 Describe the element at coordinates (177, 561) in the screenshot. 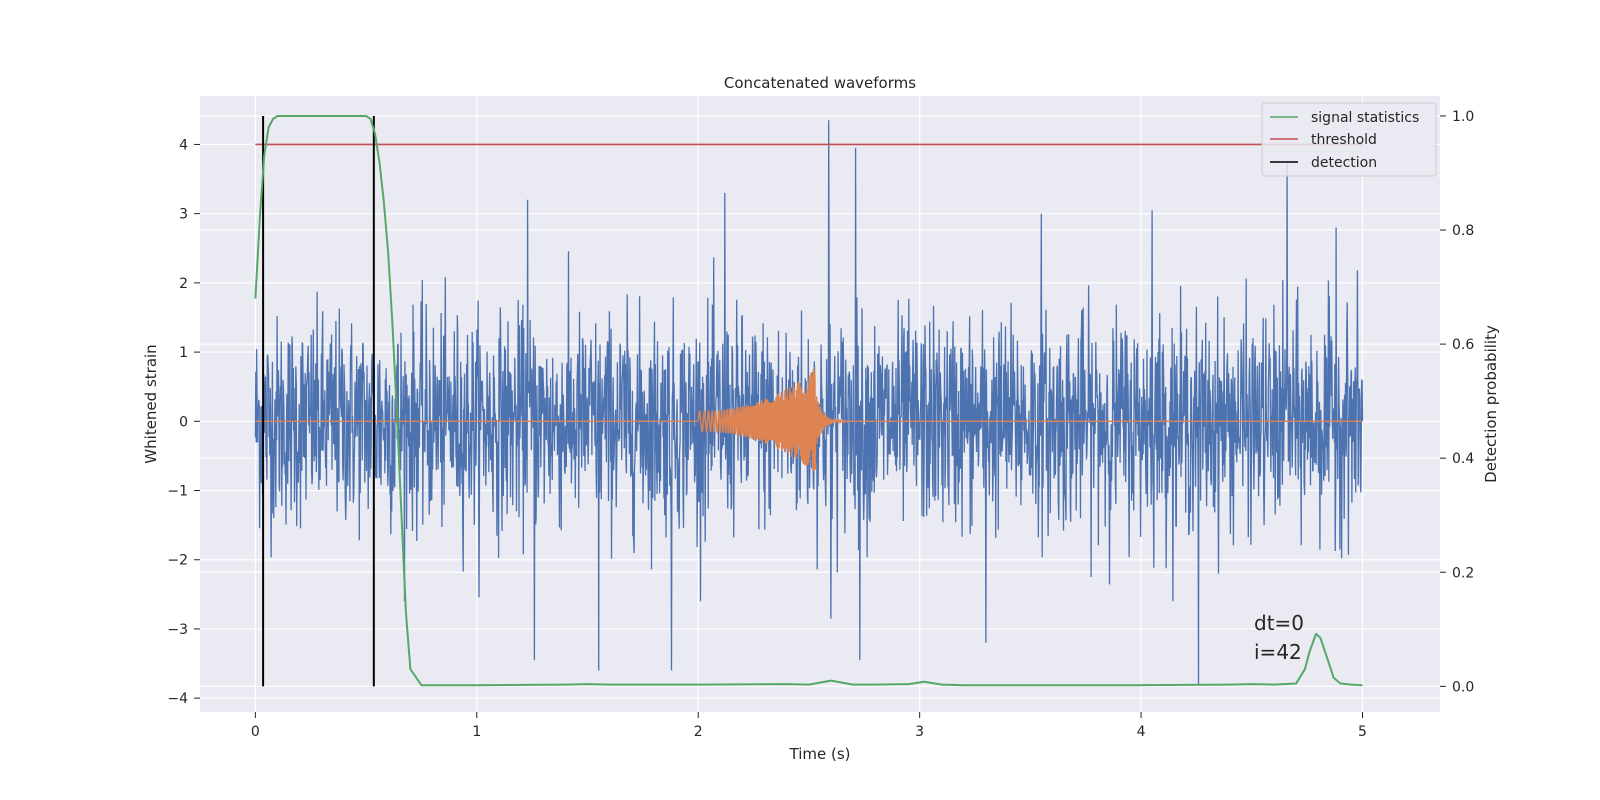

I see `y-left-tick-label: −2` at that location.